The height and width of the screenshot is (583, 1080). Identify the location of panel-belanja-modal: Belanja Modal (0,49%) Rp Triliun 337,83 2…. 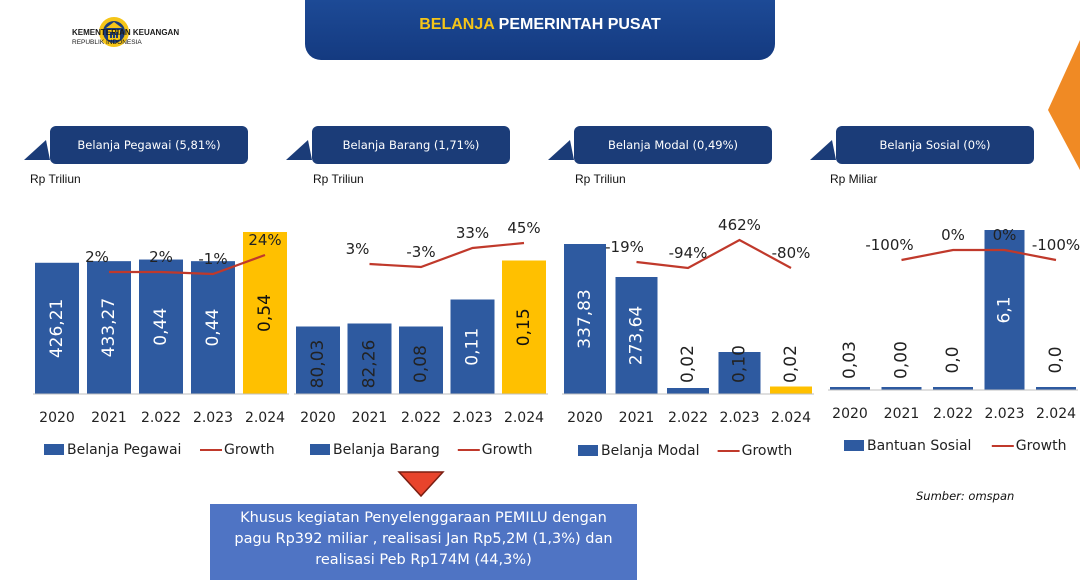
(681, 297).